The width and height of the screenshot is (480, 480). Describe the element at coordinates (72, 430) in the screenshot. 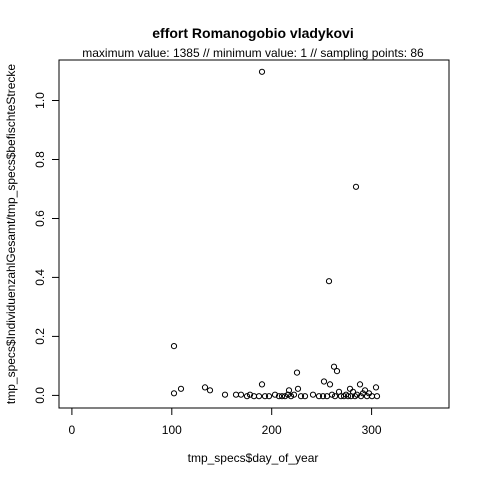

I see `x-tick-label: 0` at that location.